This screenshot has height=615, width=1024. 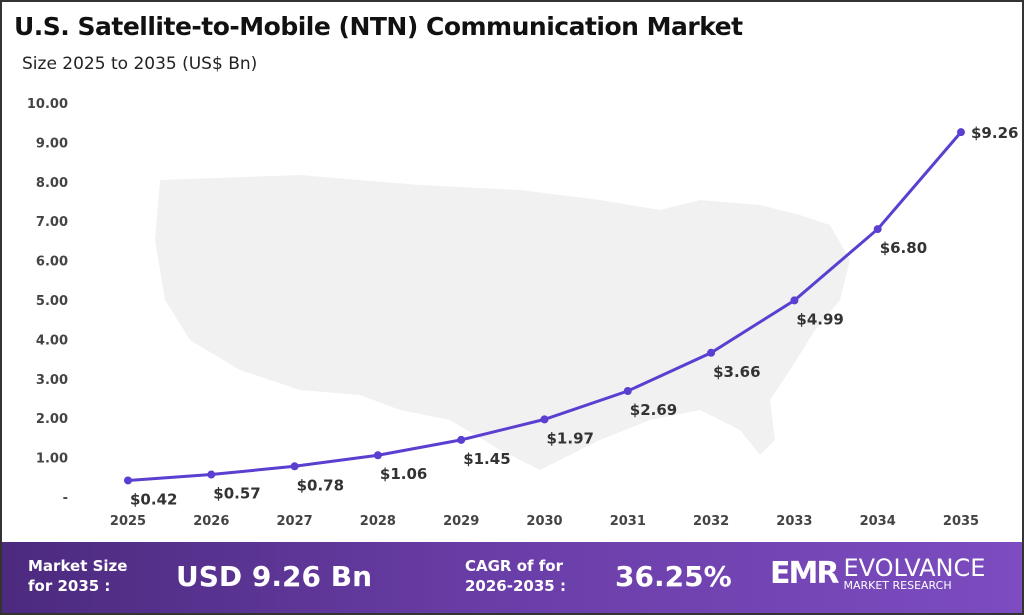 What do you see at coordinates (65, 498) in the screenshot?
I see `y-tick-label: -` at bounding box center [65, 498].